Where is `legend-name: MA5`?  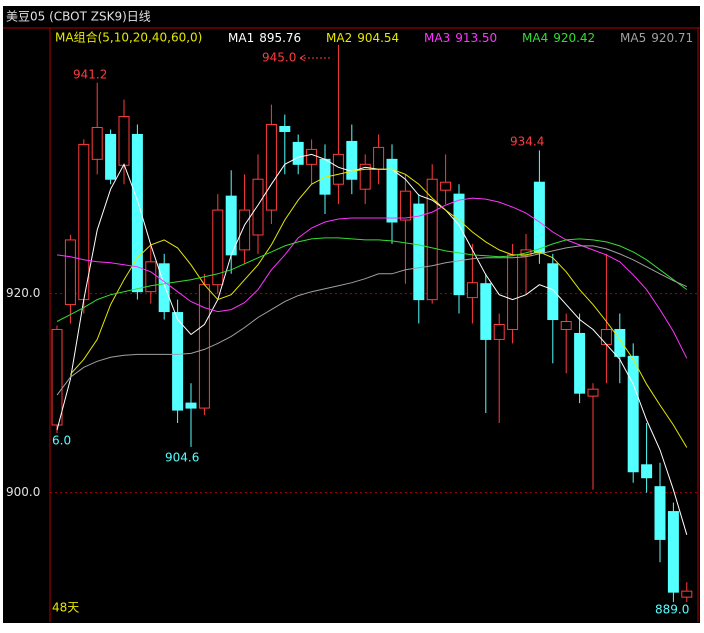
legend-name: MA5 is located at coordinates (633, 38).